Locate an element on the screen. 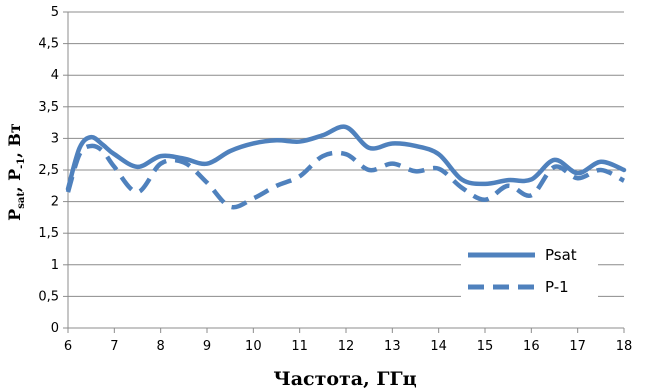 This screenshot has height=392, width=646. x-tick-label: 14 is located at coordinates (438, 346).